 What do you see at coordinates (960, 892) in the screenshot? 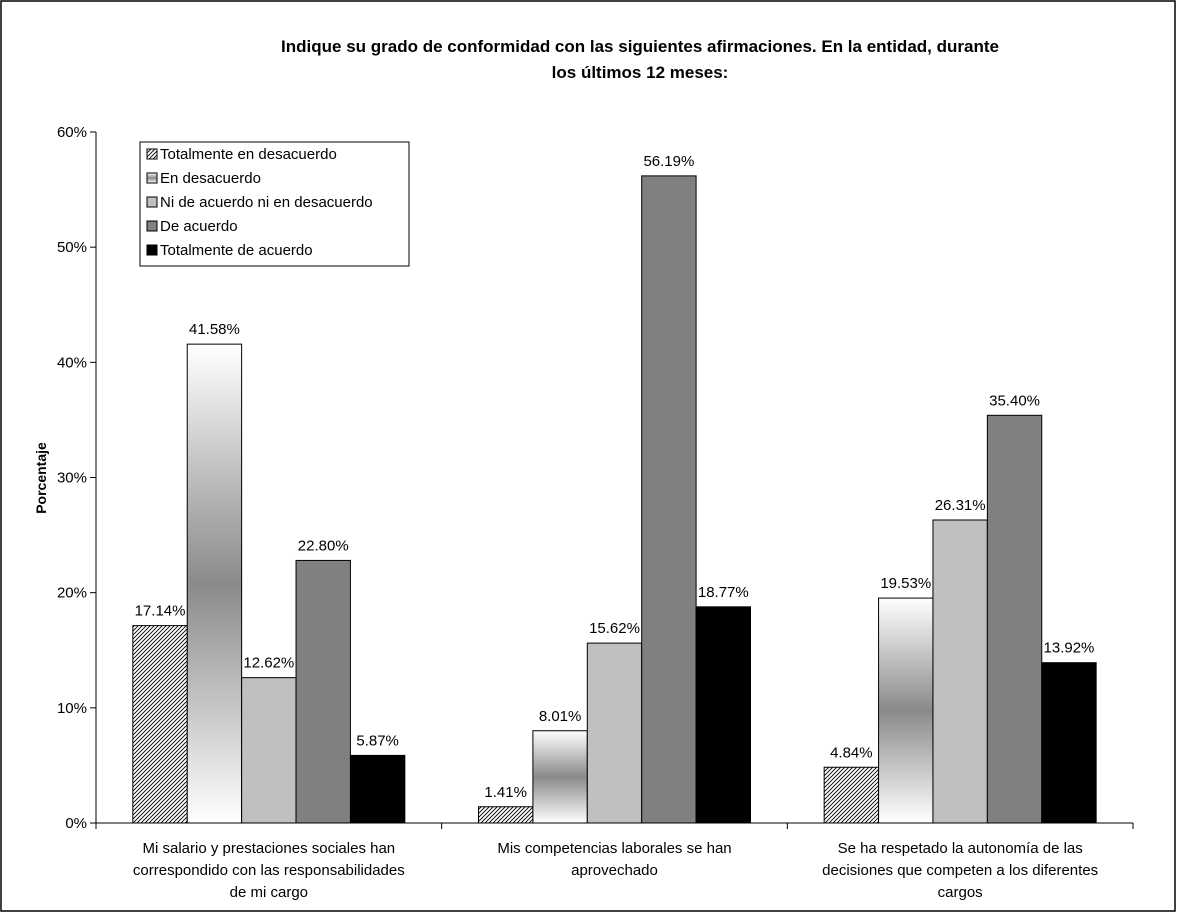
I see `x-category-label: cargos` at bounding box center [960, 892].